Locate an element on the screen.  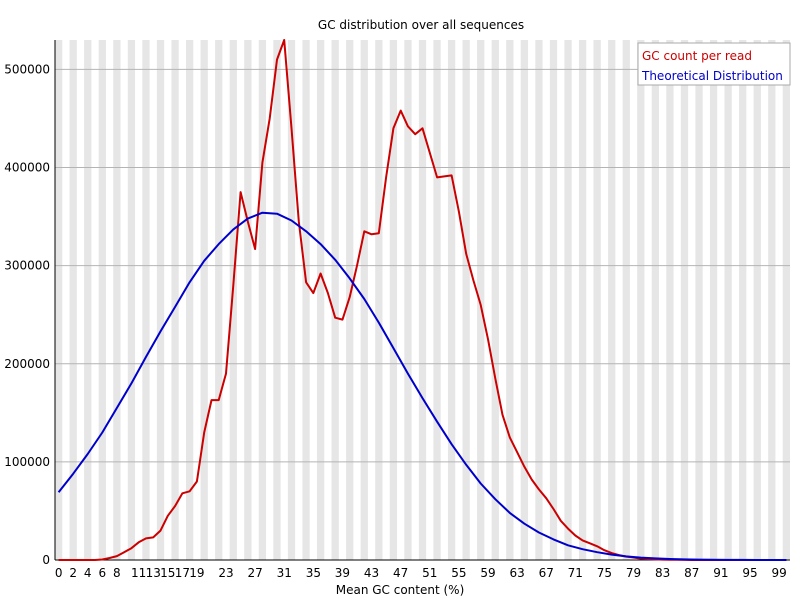
x-tick-label: 23 is located at coordinates (225, 573).